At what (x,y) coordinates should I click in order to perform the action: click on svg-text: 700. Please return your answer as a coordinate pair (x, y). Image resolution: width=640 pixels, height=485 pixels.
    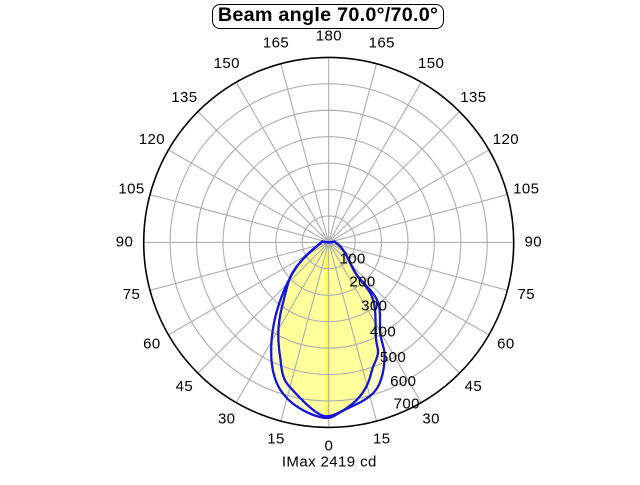
    Looking at the image, I should click on (407, 403).